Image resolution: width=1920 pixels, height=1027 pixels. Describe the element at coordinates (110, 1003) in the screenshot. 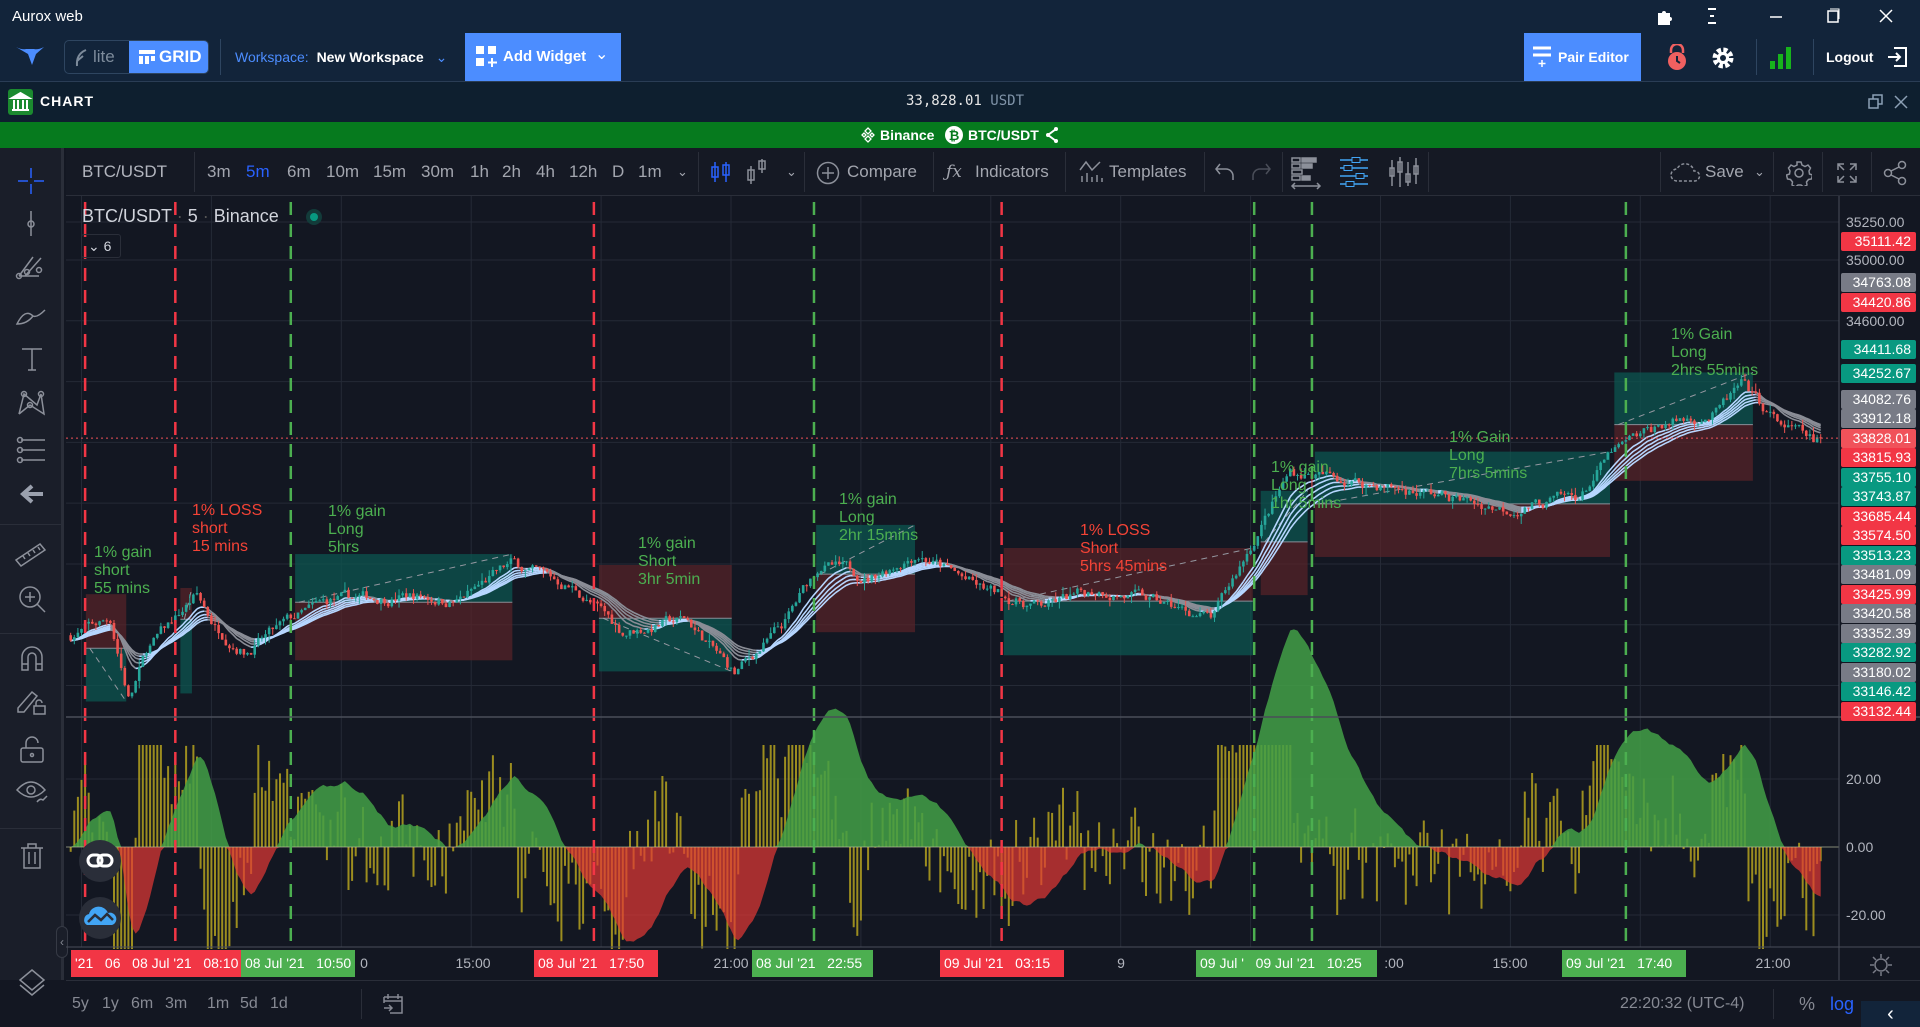

I see `range-1y: 1y` at that location.